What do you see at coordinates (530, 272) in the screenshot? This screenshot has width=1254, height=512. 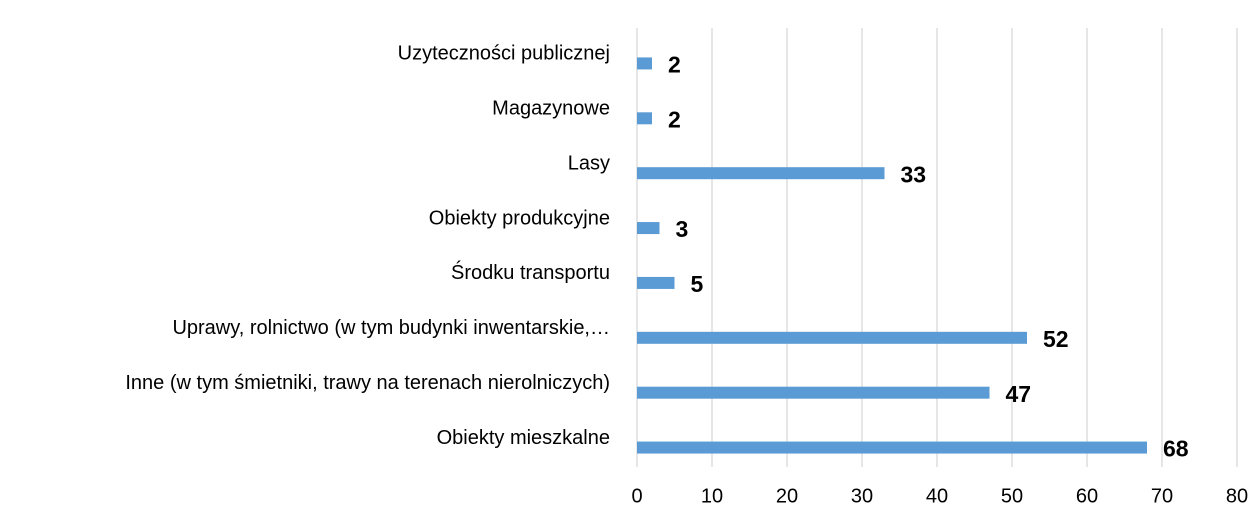 I see `y-tick-label: Środku transportu` at bounding box center [530, 272].